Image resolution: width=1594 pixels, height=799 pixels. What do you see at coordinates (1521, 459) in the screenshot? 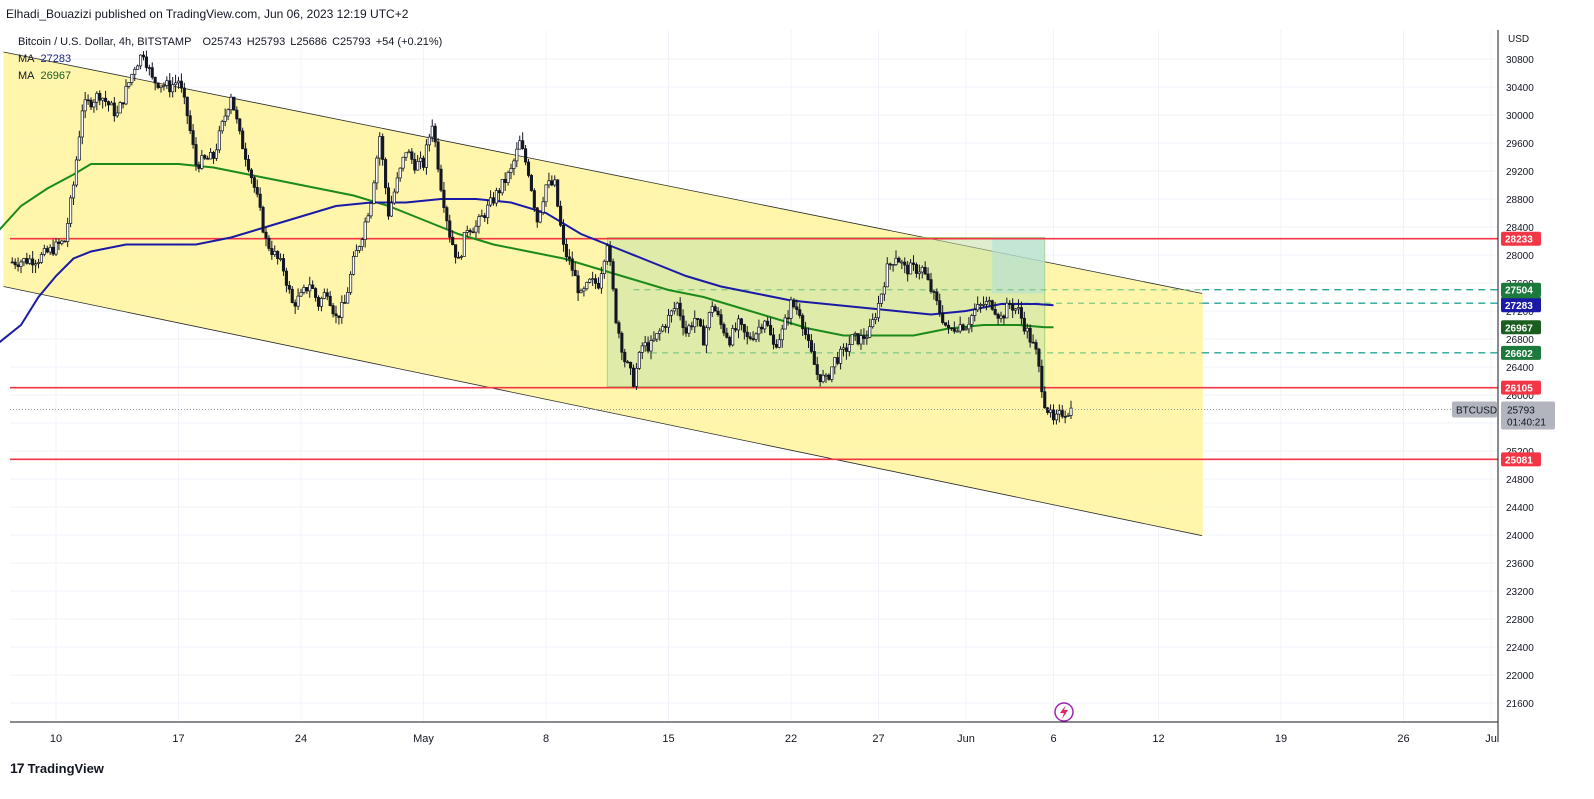
I see `price-axis-tag` at bounding box center [1521, 459].